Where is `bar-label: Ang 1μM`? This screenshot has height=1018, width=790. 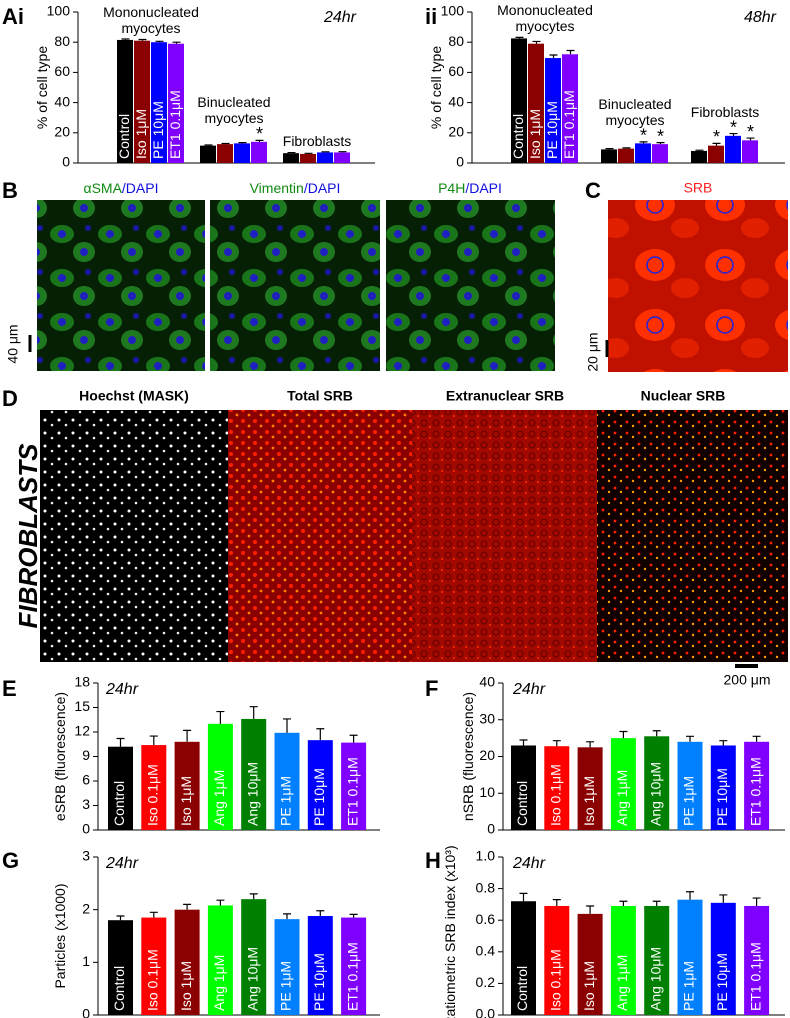
bar-label: Ang 1μM is located at coordinates (622, 983).